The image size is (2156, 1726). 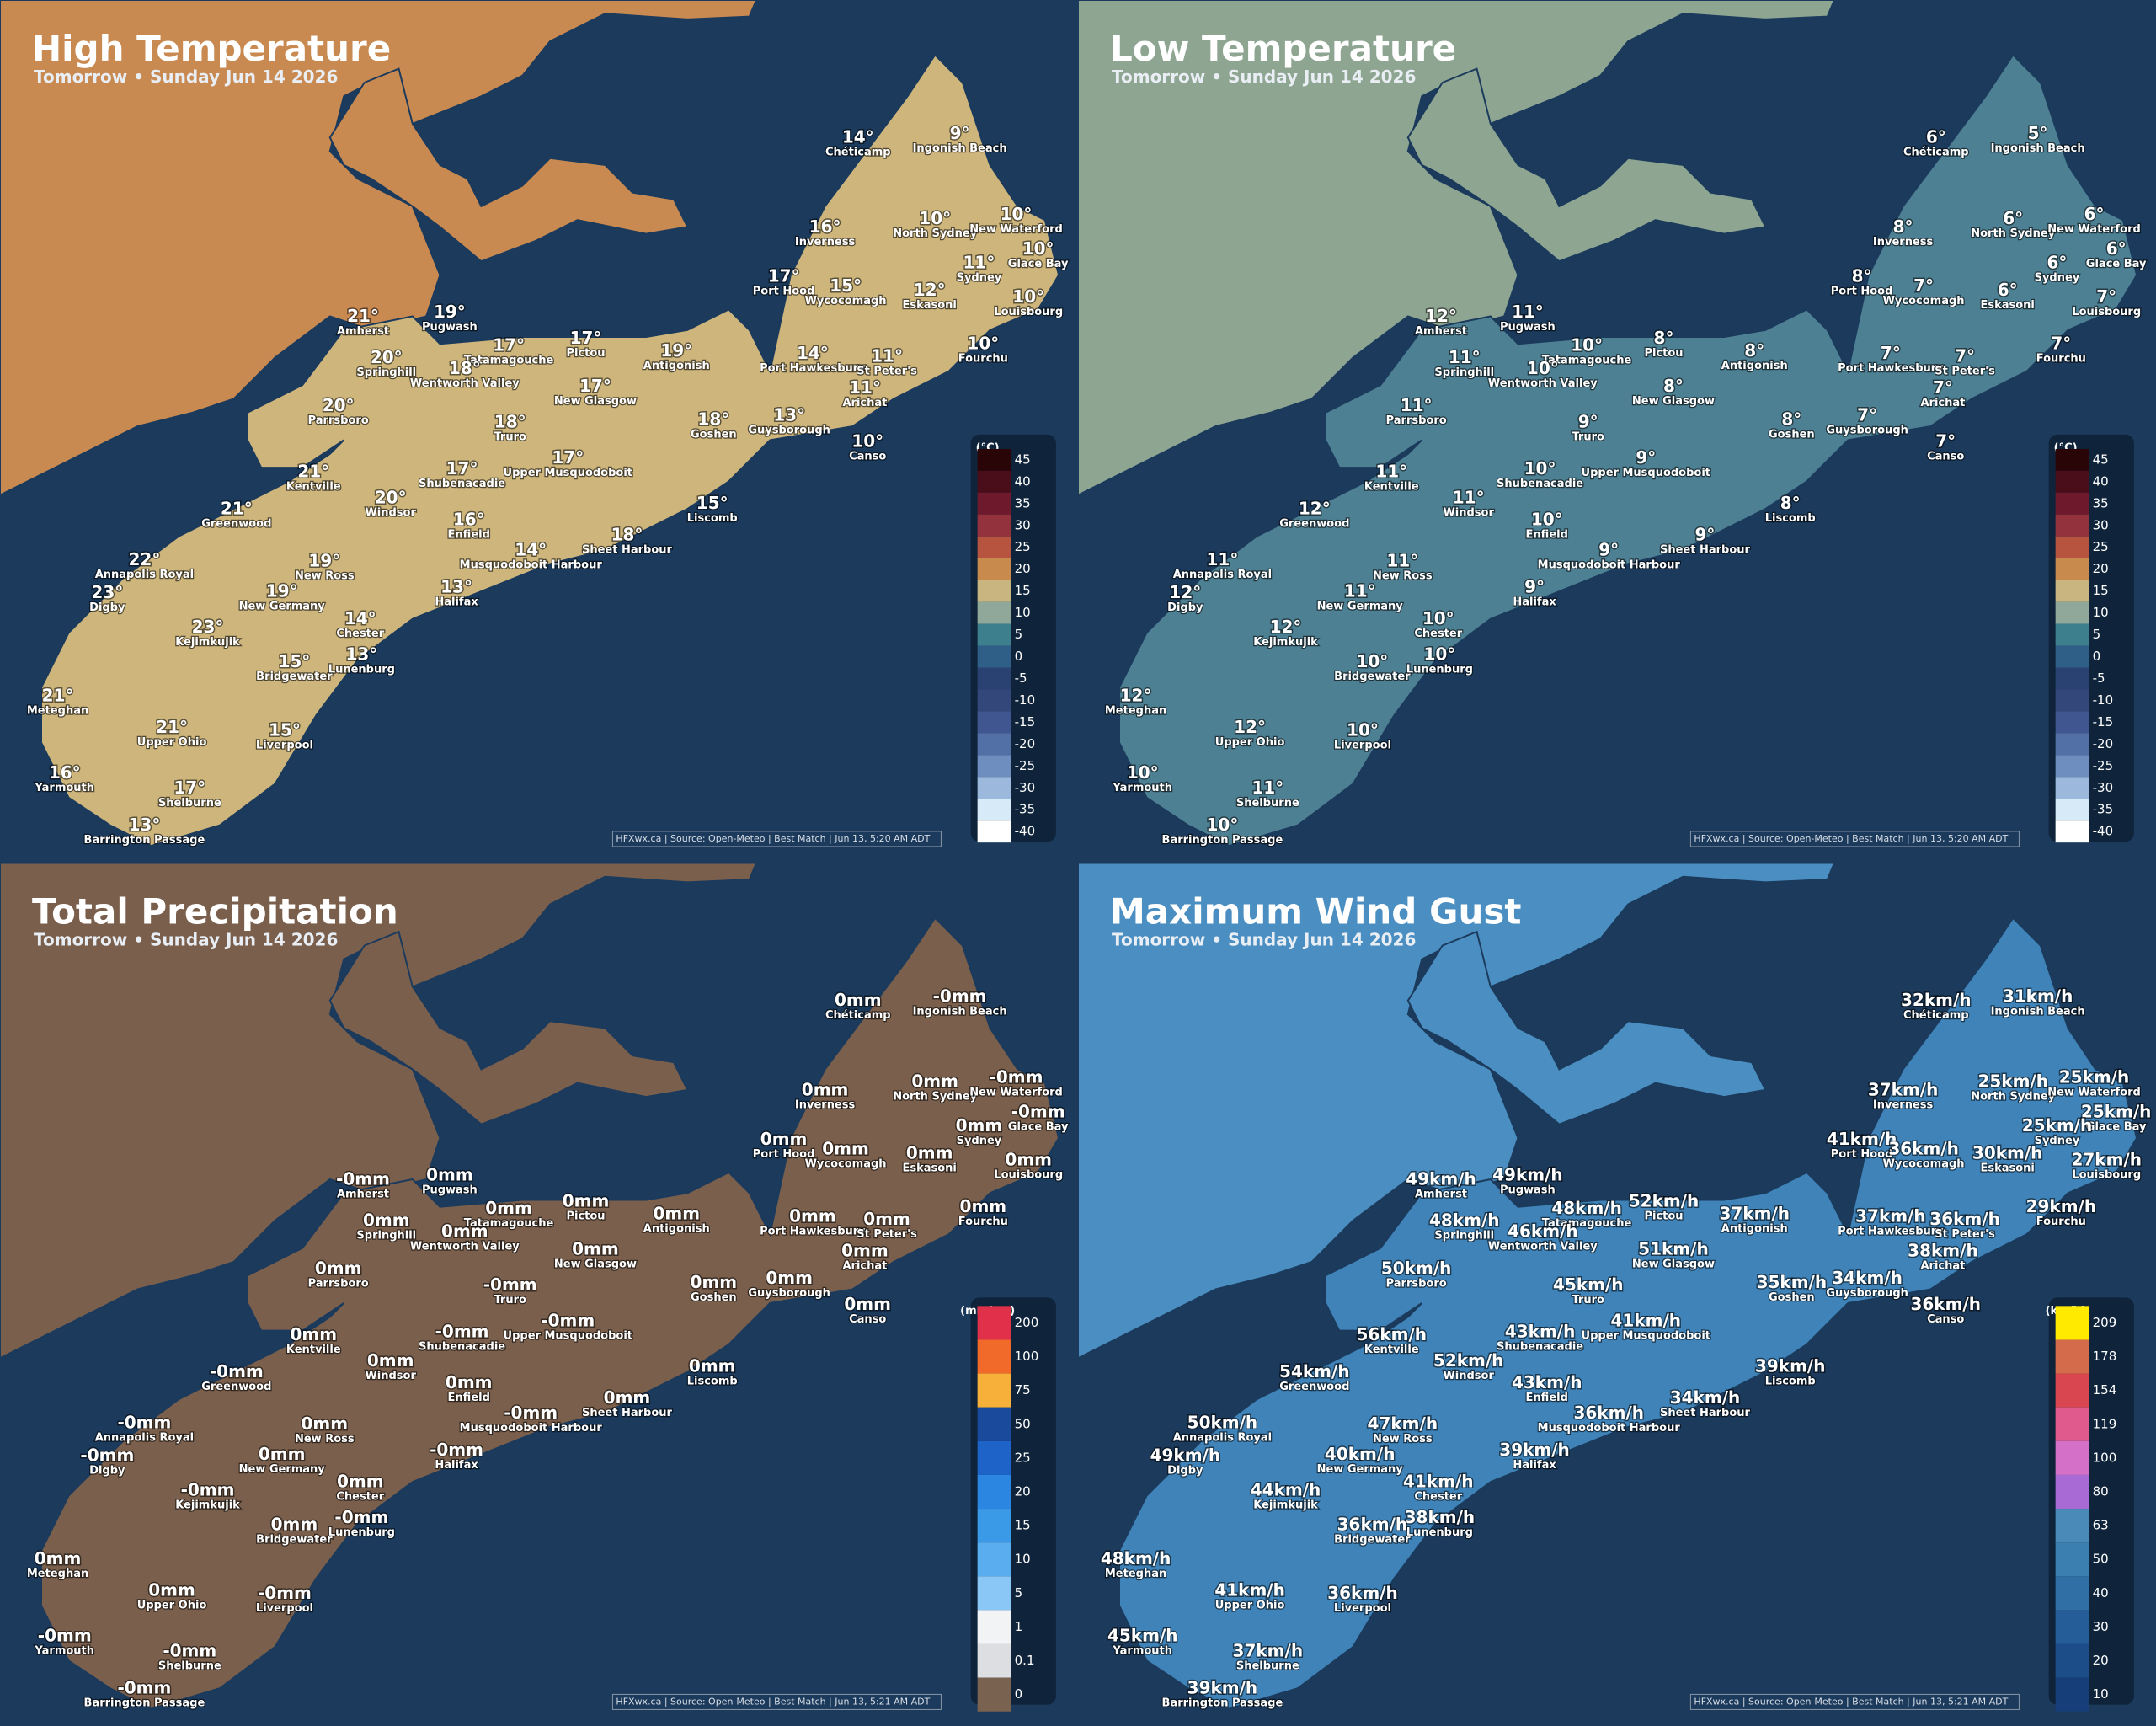 I want to click on city-name: Glace Bay, so click(x=1038, y=264).